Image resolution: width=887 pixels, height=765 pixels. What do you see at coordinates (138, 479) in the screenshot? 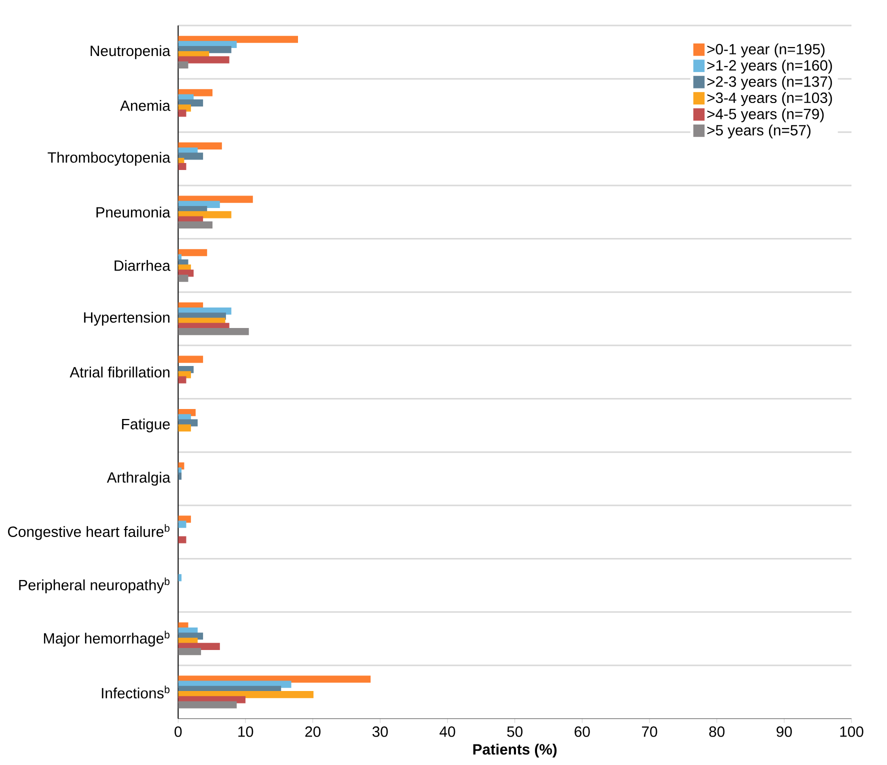
I see `y-tick-label: Arthralgia` at bounding box center [138, 479].